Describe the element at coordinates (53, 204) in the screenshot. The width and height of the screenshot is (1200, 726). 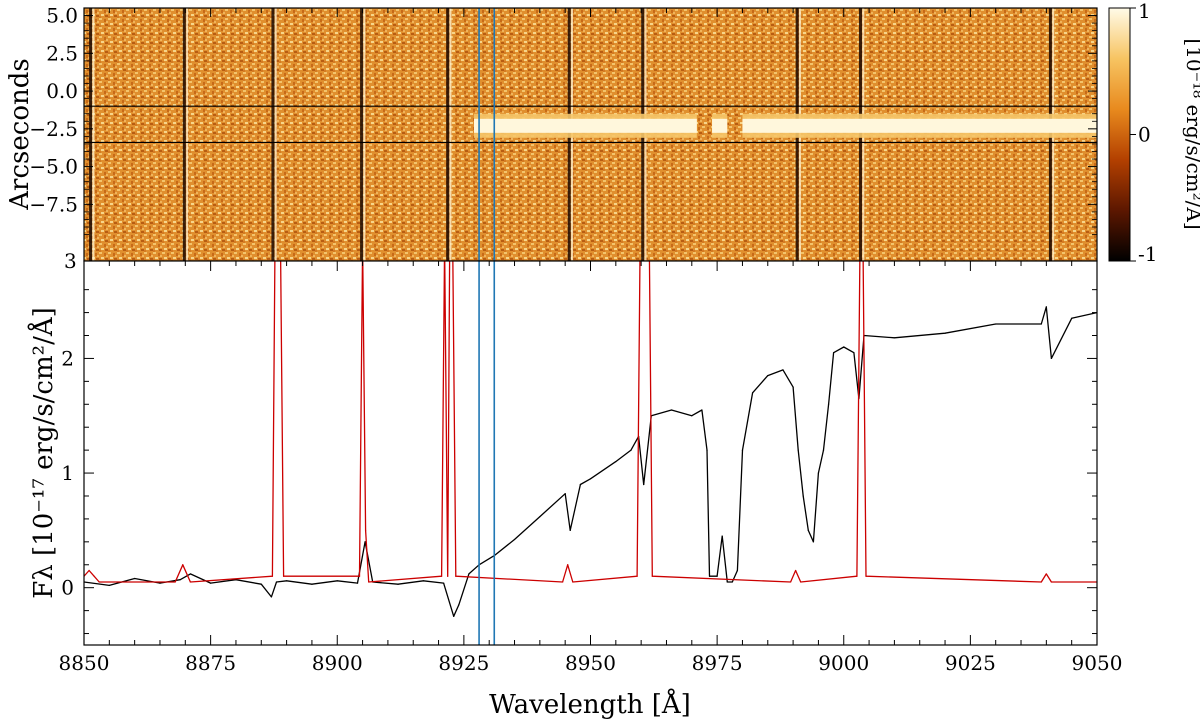
I see `top-ytick-label-5: −7.5` at that location.